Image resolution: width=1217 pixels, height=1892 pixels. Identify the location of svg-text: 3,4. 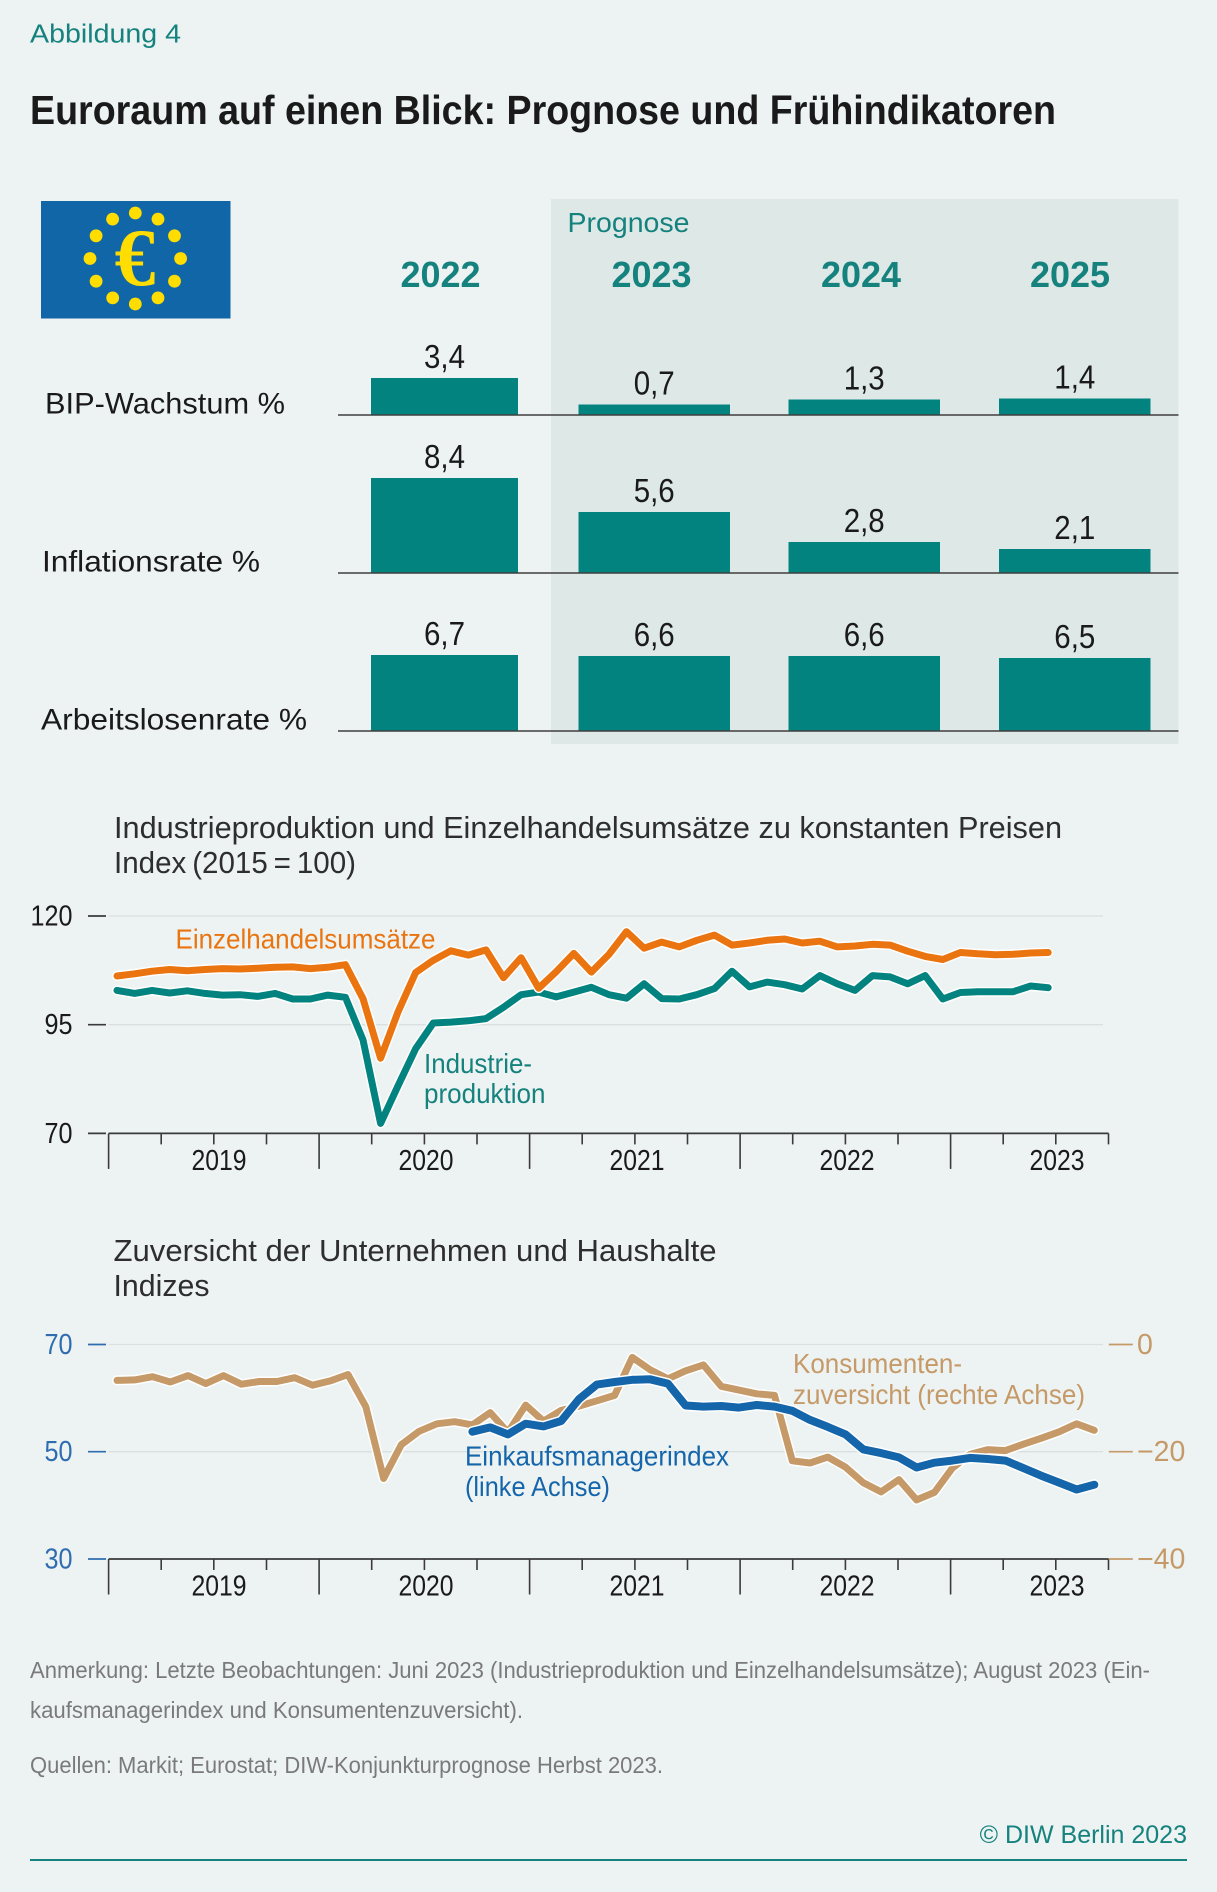
(444, 356).